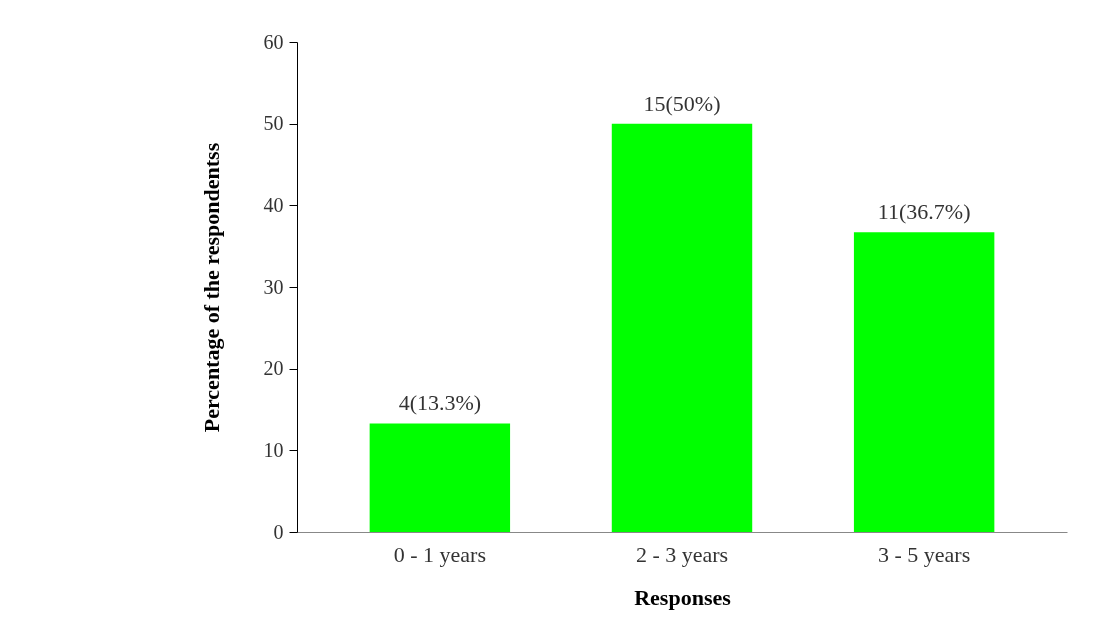  I want to click on y-axis-title: Percentage of the respondentss, so click(211, 287).